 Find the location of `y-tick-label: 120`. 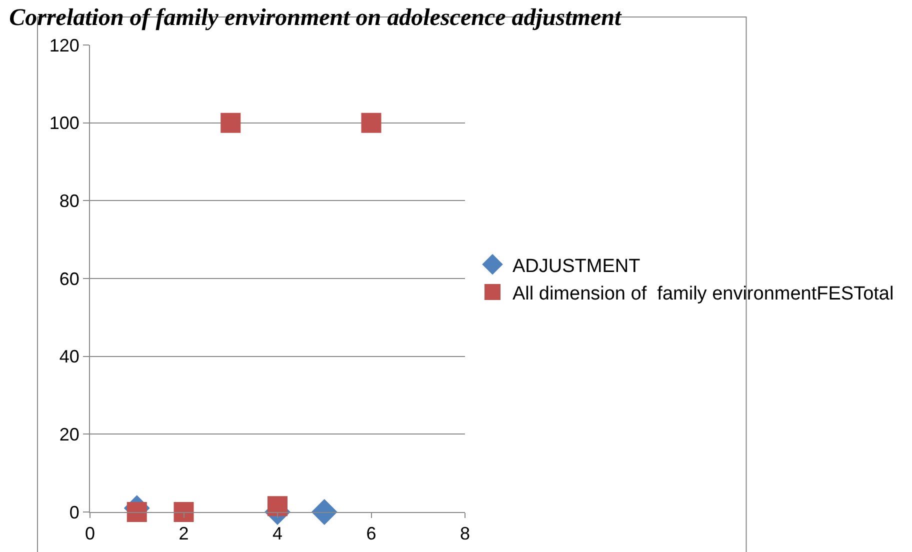

y-tick-label: 120 is located at coordinates (64, 45).